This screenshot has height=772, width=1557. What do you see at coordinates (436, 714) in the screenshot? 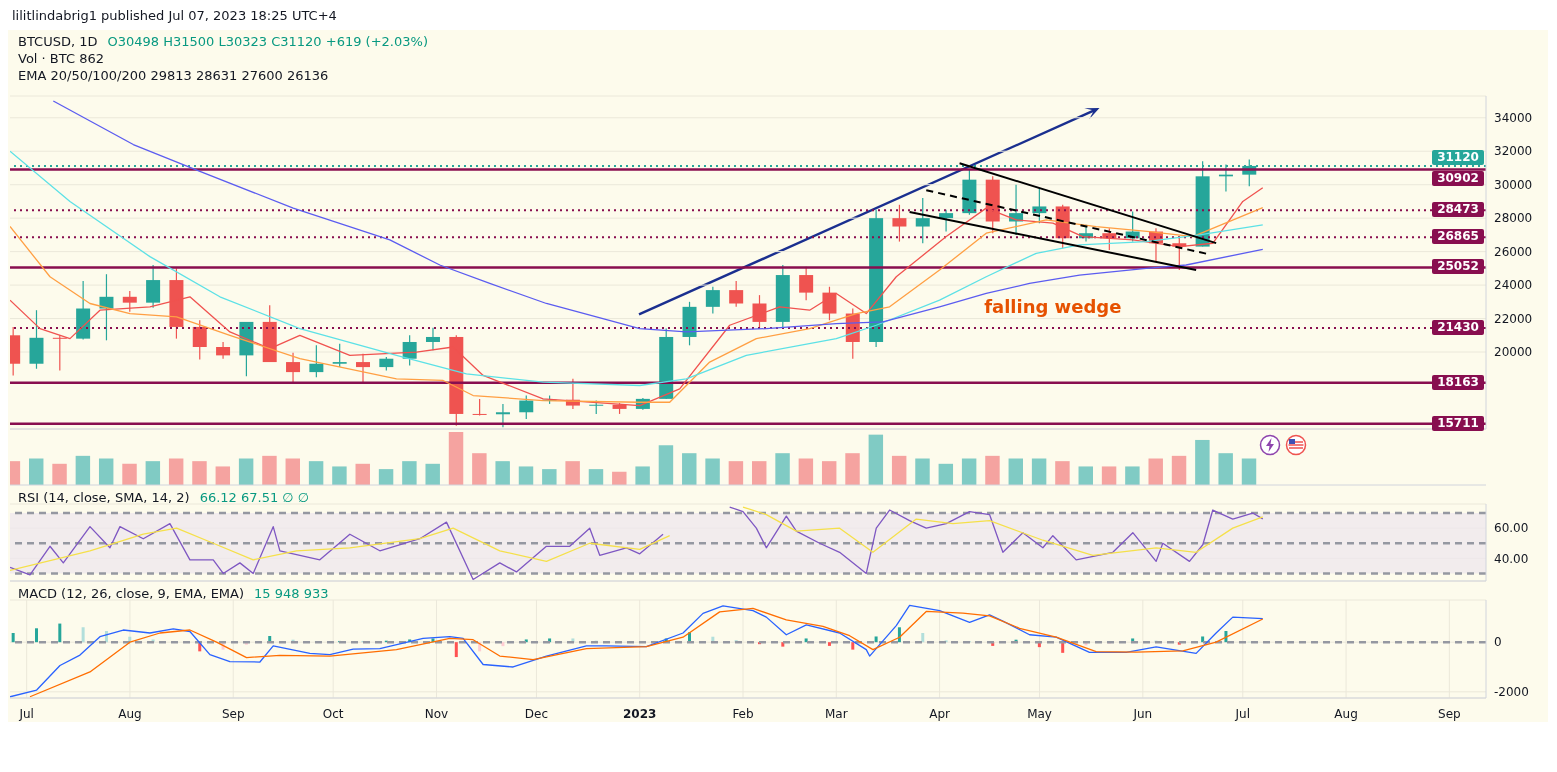
I see `x-tick-label: Nov` at bounding box center [436, 714].